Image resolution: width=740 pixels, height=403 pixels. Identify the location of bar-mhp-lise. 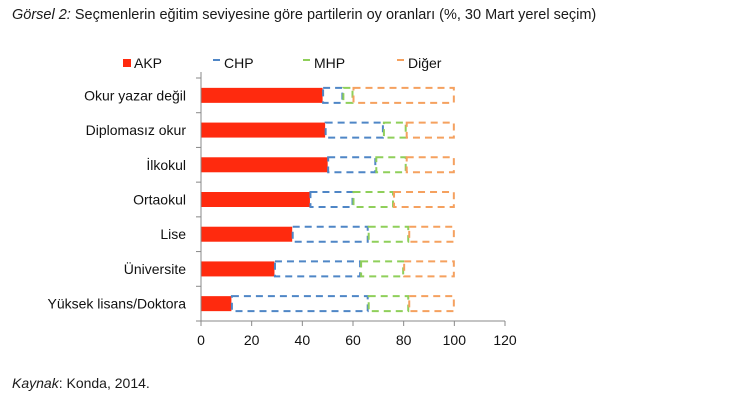
(388, 234).